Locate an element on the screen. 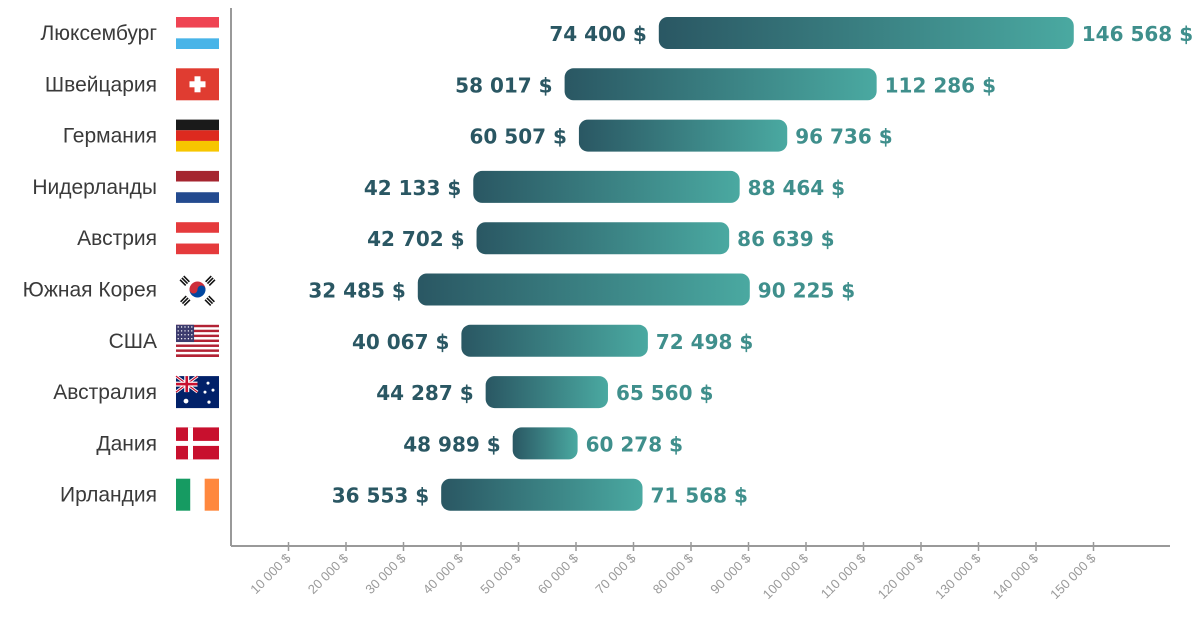  low-value-label: 32 485 $ is located at coordinates (356, 291).